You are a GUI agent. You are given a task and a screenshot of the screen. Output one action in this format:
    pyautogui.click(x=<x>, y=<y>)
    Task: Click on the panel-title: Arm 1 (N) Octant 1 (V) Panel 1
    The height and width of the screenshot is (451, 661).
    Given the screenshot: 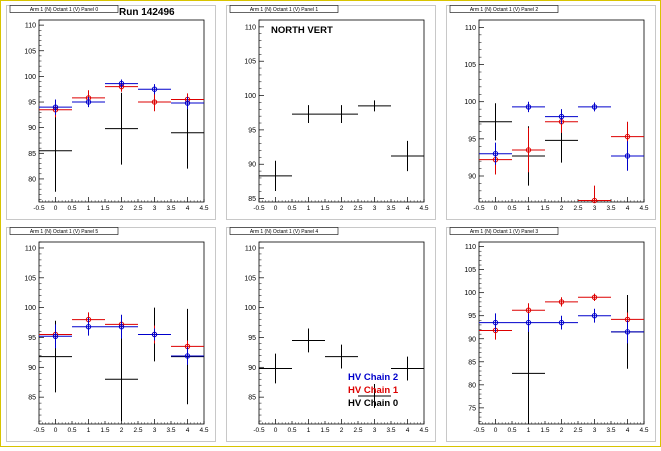 What is the action you would take?
    pyautogui.click(x=284, y=10)
    